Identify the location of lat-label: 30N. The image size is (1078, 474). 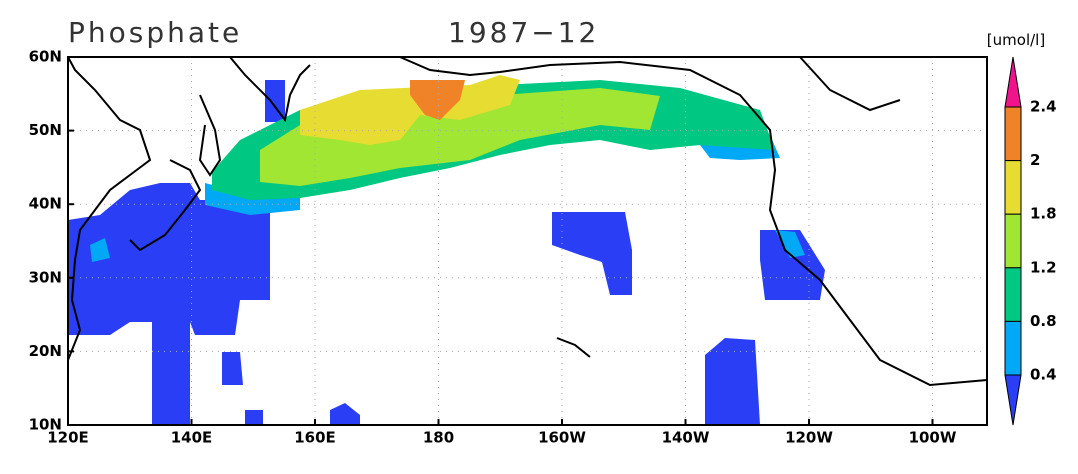
(45, 277).